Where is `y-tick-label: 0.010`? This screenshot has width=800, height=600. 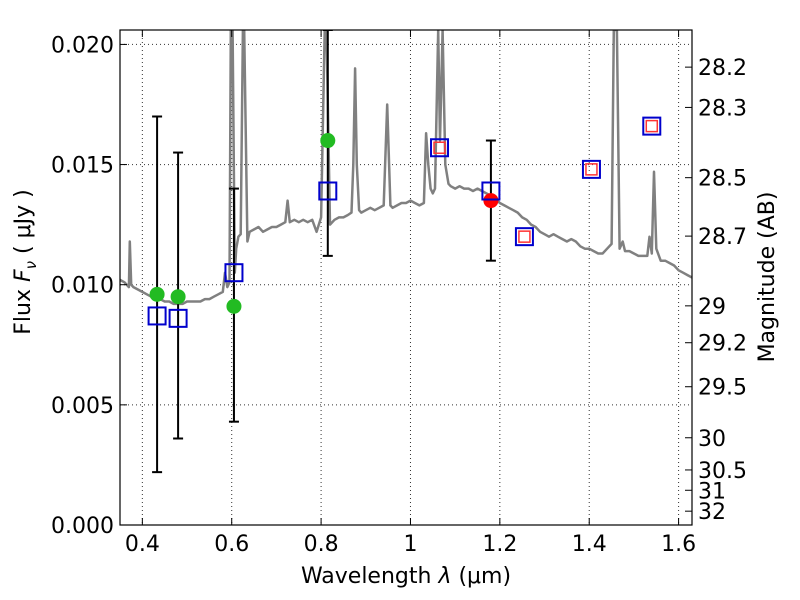 y-tick-label: 0.010 is located at coordinates (82, 286).